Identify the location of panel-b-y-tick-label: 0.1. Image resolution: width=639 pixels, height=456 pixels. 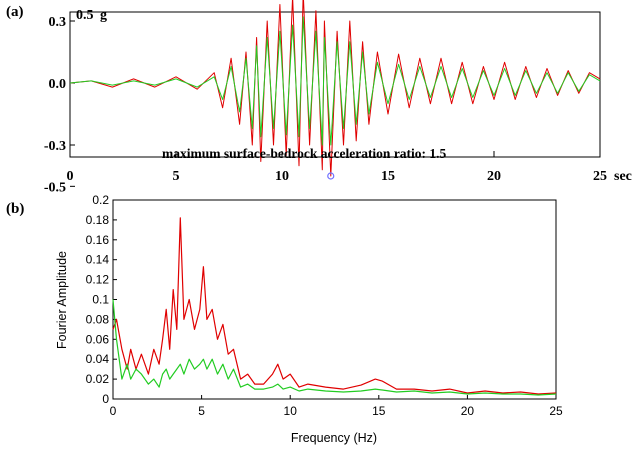
(100, 300).